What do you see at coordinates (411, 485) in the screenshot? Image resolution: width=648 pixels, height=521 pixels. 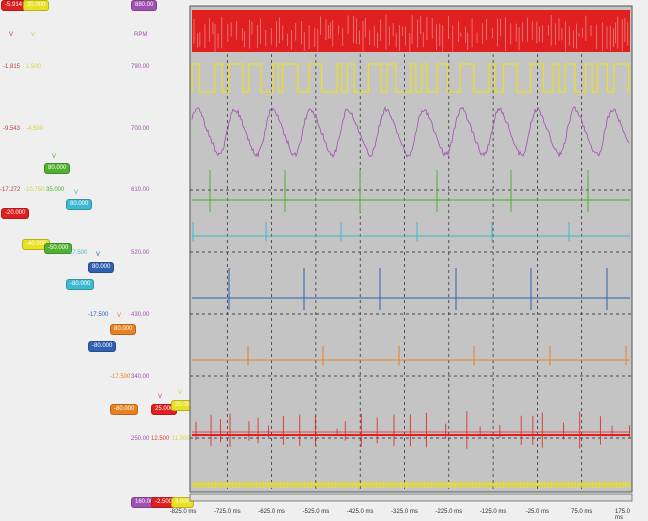 I see `yellow2-trace` at bounding box center [411, 485].